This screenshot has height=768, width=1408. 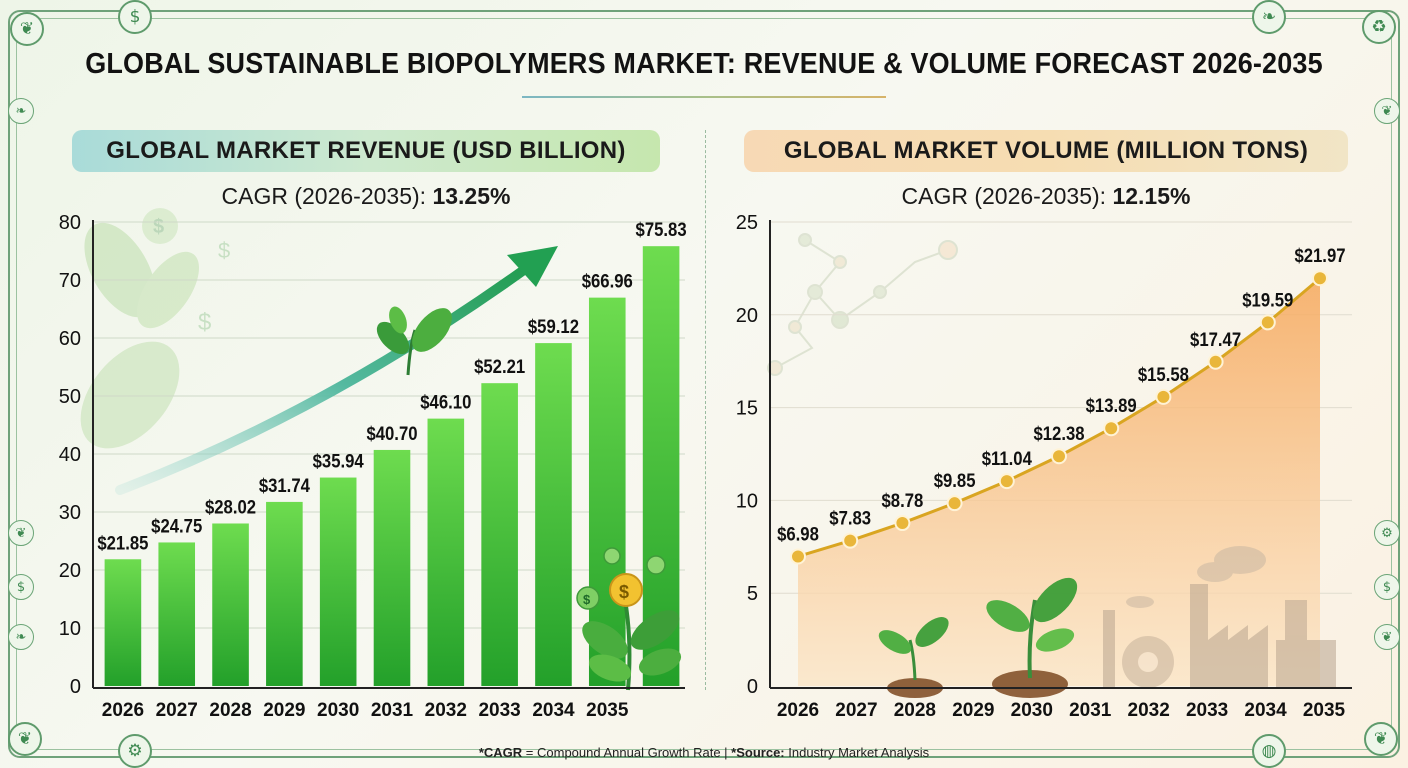 I want to click on panel-divider, so click(x=705, y=410).